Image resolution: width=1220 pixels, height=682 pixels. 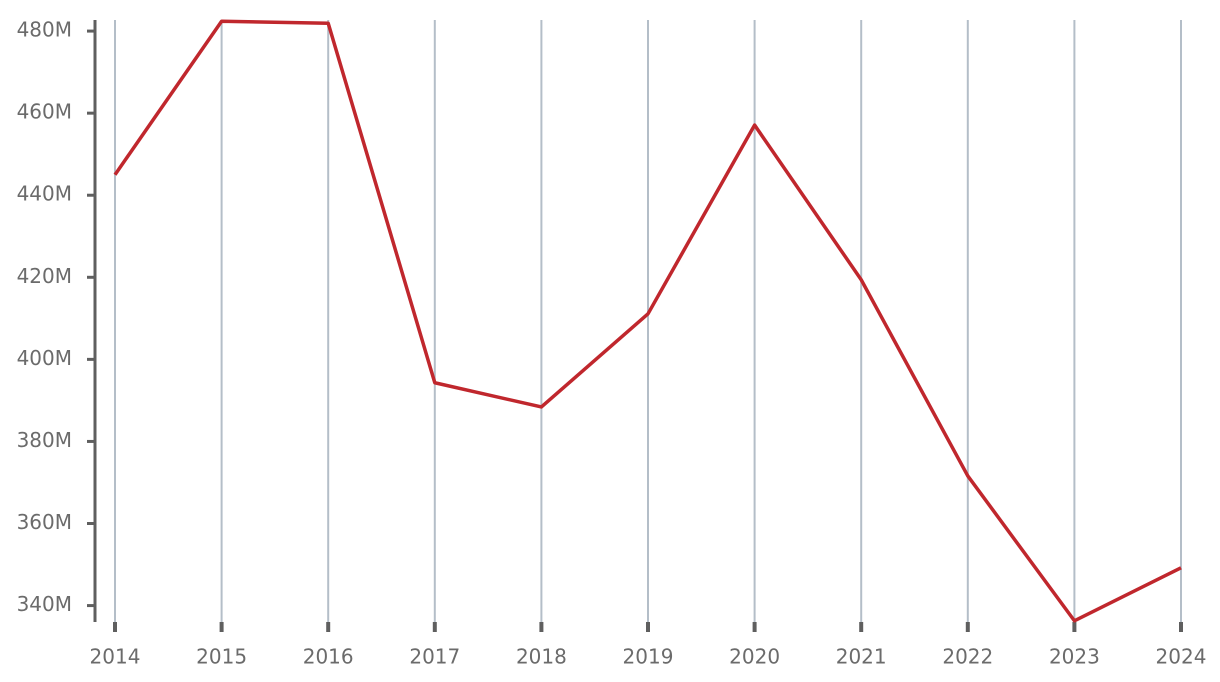 What do you see at coordinates (44, 522) in the screenshot?
I see `y-tick-label: 360M` at bounding box center [44, 522].